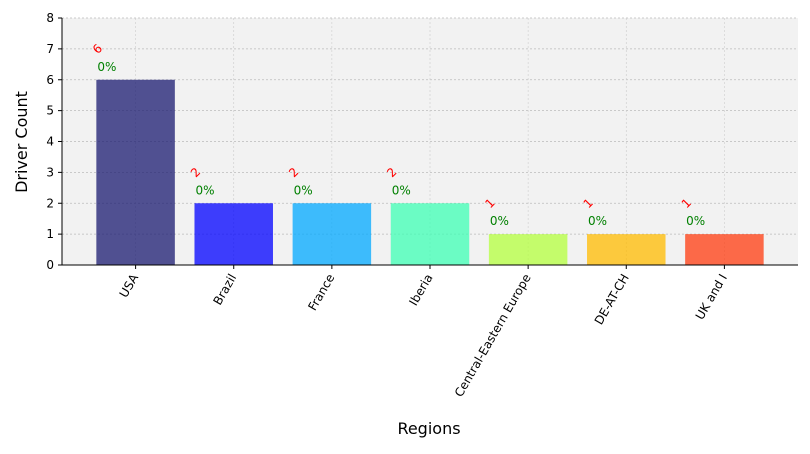  I want to click on y-tick-label: 5, so click(50, 111).